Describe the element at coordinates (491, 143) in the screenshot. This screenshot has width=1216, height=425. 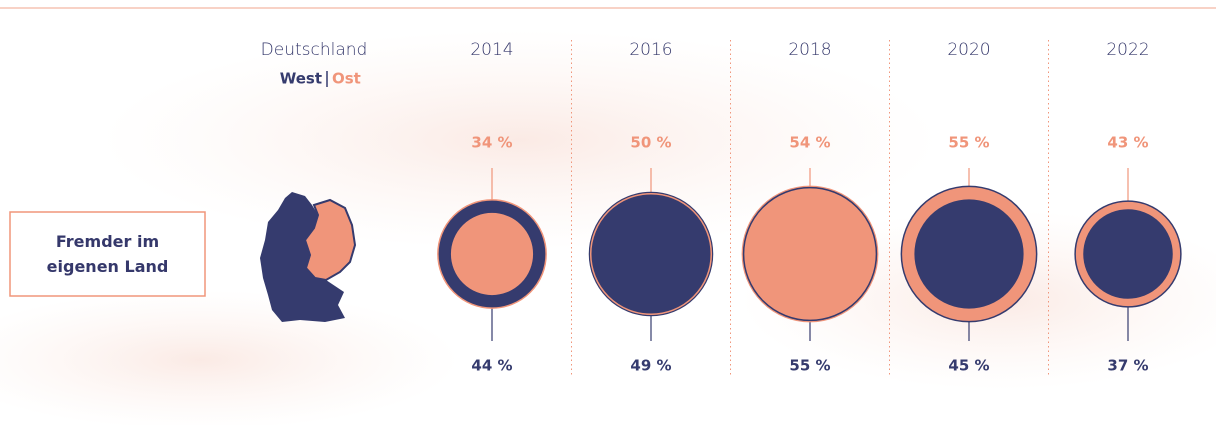
I see `value-label: 34 %` at that location.